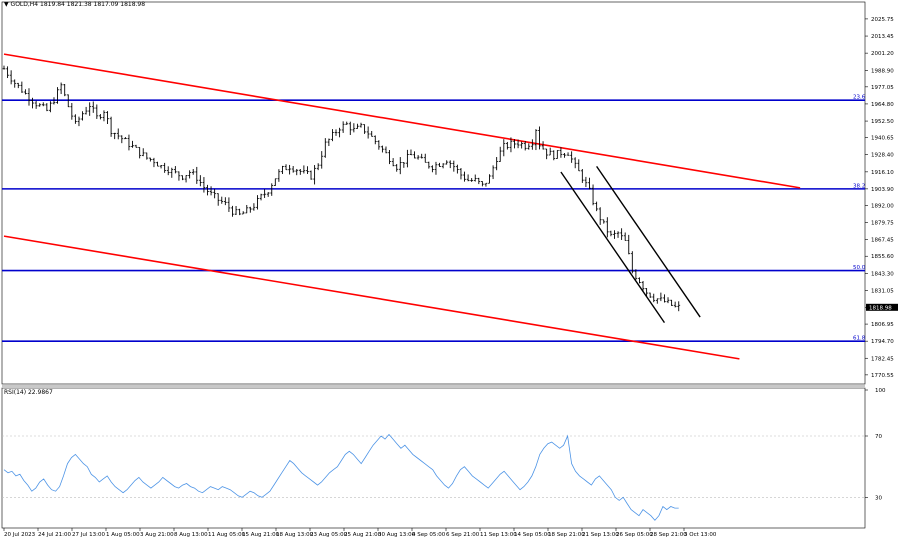 Image resolution: width=900 pixels, height=543 pixels. Describe the element at coordinates (880, 391) in the screenshot. I see `rsi-tick-label: 100` at that location.